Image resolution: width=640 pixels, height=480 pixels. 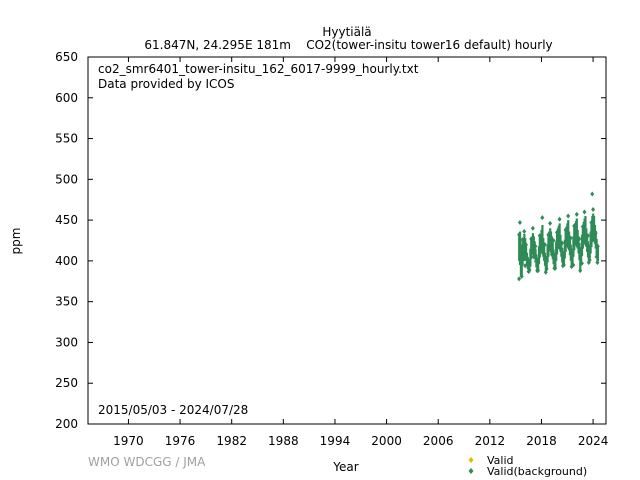 I want to click on y-tick-label: 550, so click(x=66, y=139).